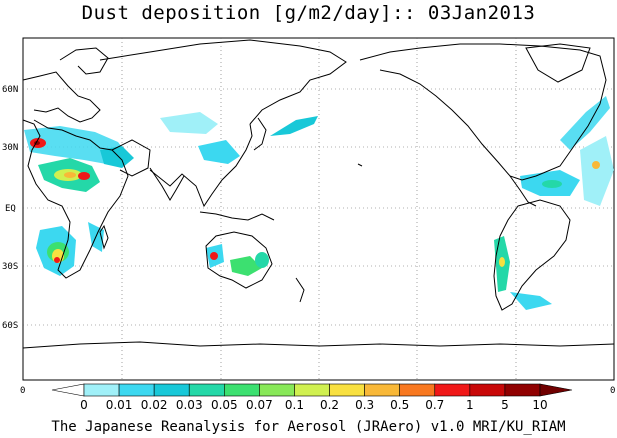 This screenshot has width=617, height=438. I want to click on coastline-japan, so click(260, 134).